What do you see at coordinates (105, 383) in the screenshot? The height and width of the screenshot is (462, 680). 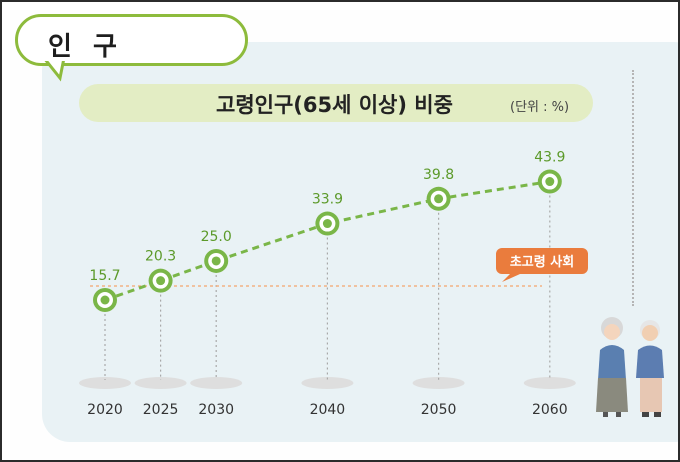 I see `year-base-2020` at bounding box center [105, 383].